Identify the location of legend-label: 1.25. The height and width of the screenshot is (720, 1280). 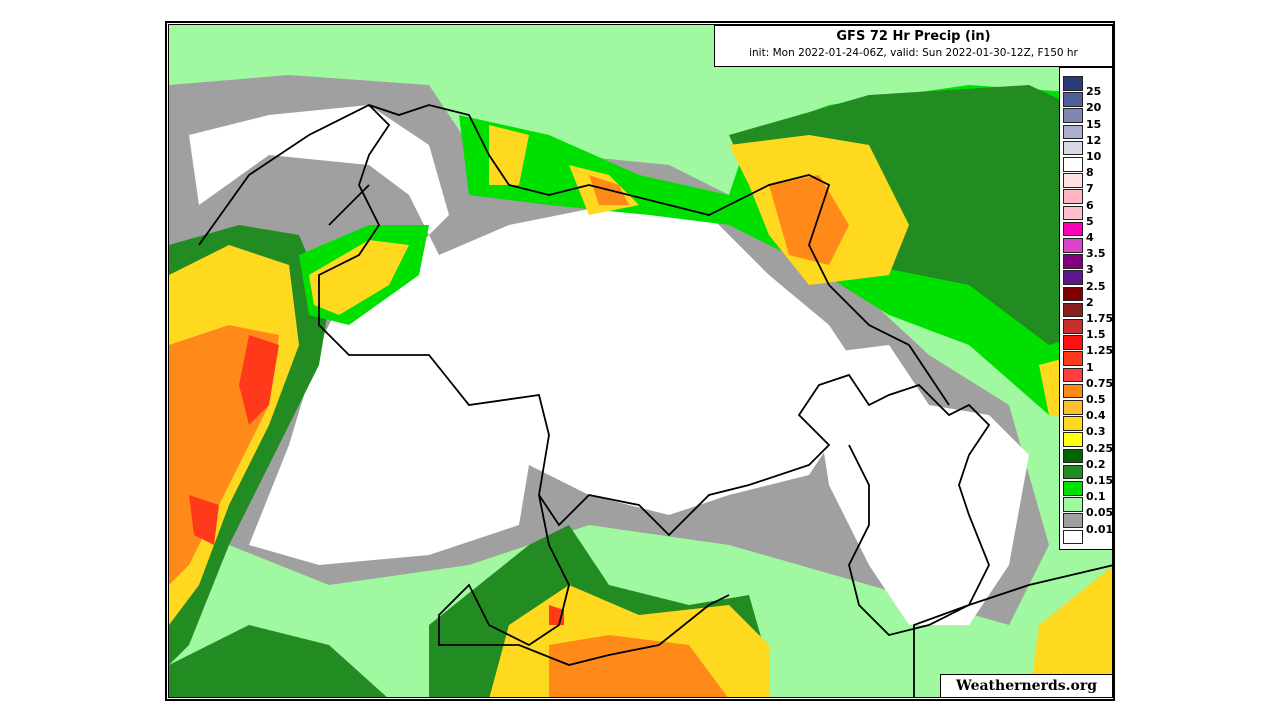
(1100, 351).